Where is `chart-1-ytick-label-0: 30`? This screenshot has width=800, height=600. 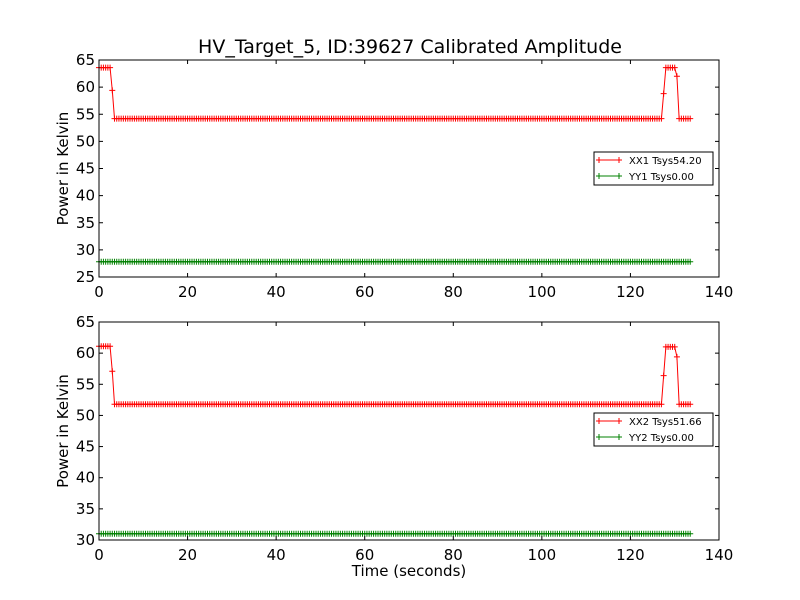 chart-1-ytick-label-0: 30 is located at coordinates (85, 540).